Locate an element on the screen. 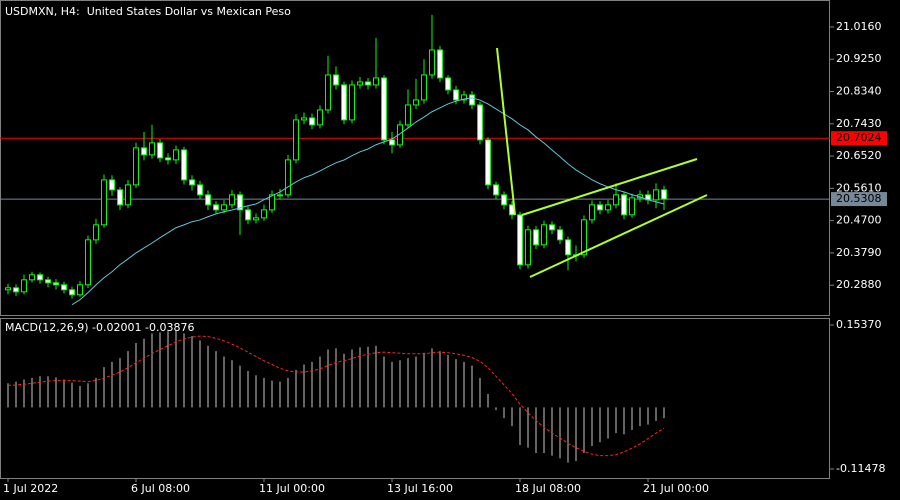 Image resolution: width=900 pixels, height=500 pixels. y-tick-label: 20.8340 is located at coordinates (859, 91).